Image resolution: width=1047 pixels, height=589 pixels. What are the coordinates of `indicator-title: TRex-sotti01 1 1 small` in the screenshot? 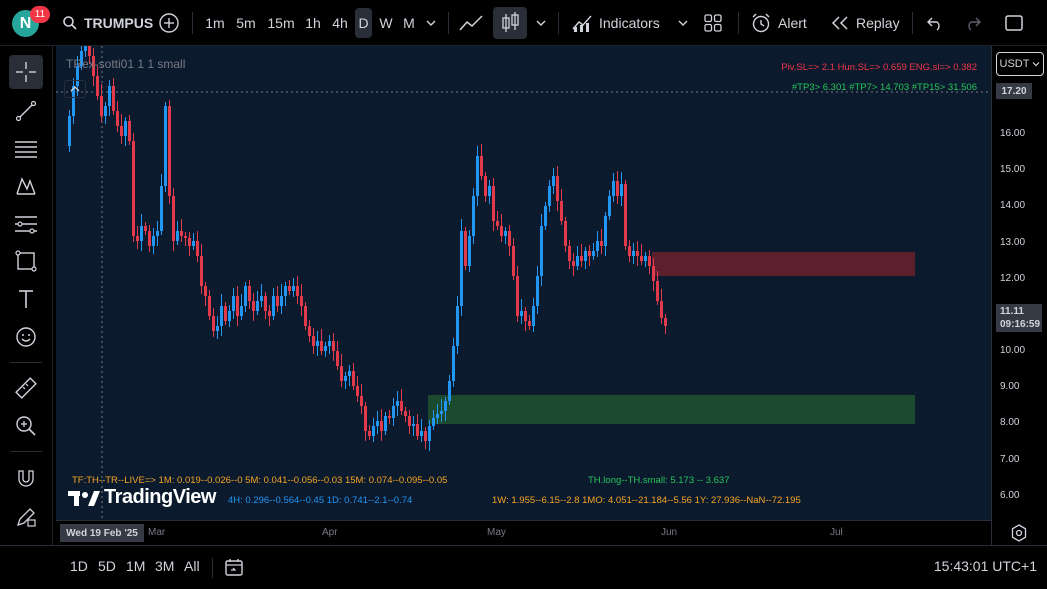 It's located at (126, 64).